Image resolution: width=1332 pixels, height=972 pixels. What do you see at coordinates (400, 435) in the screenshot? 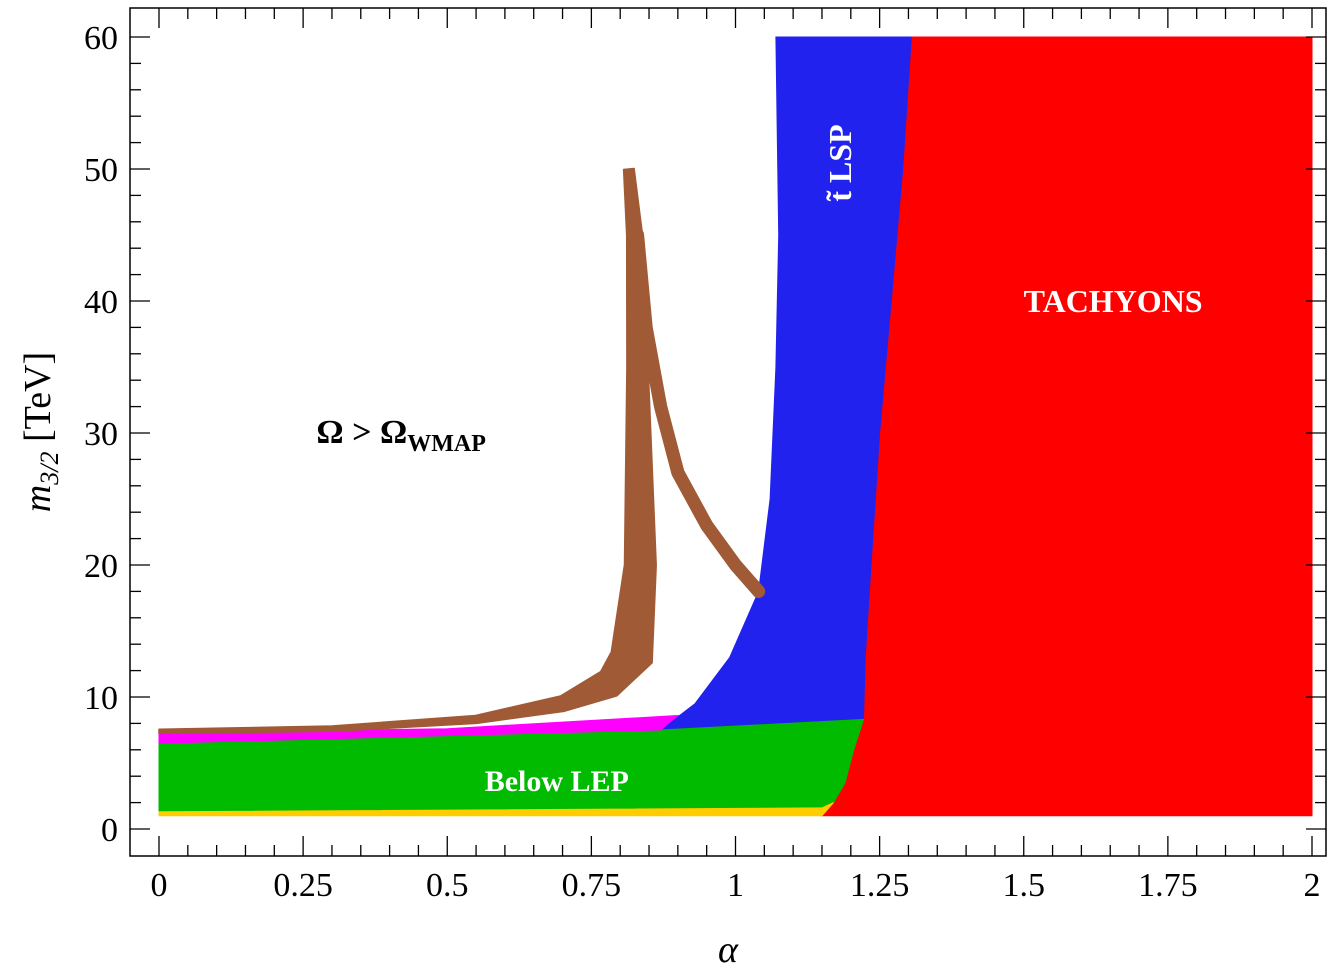
I see `annotation-omega-wmap: Ω > ΩWMAP` at bounding box center [400, 435].